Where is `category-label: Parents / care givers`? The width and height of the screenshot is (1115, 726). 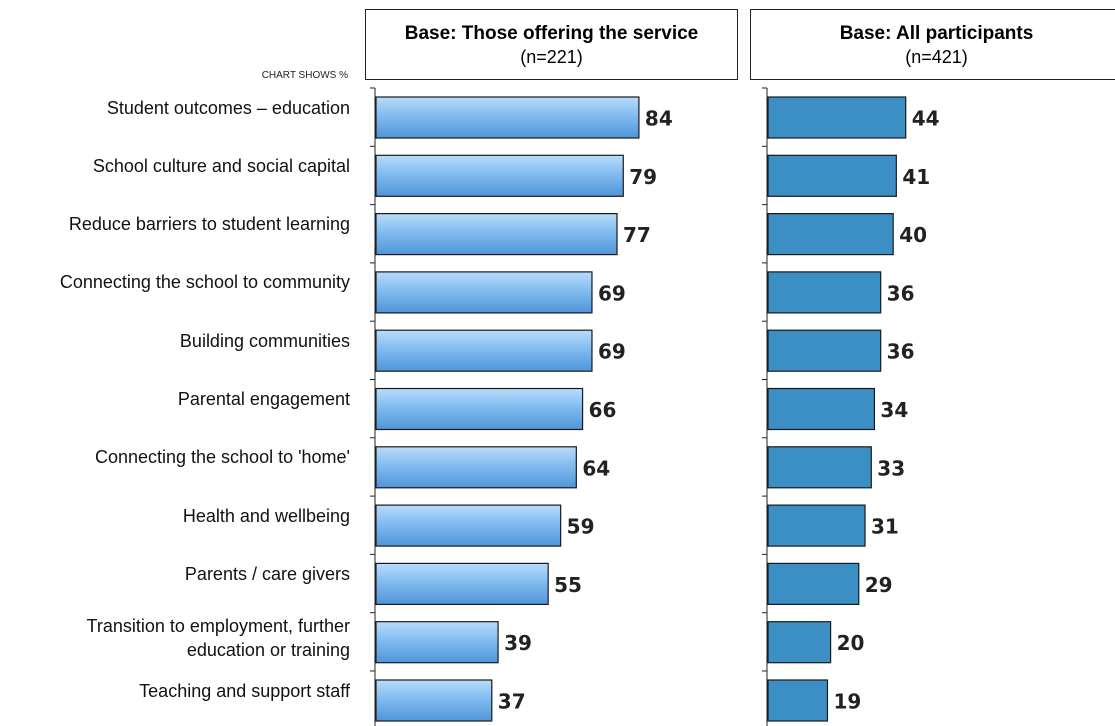 category-label: Parents / care givers is located at coordinates (267, 573).